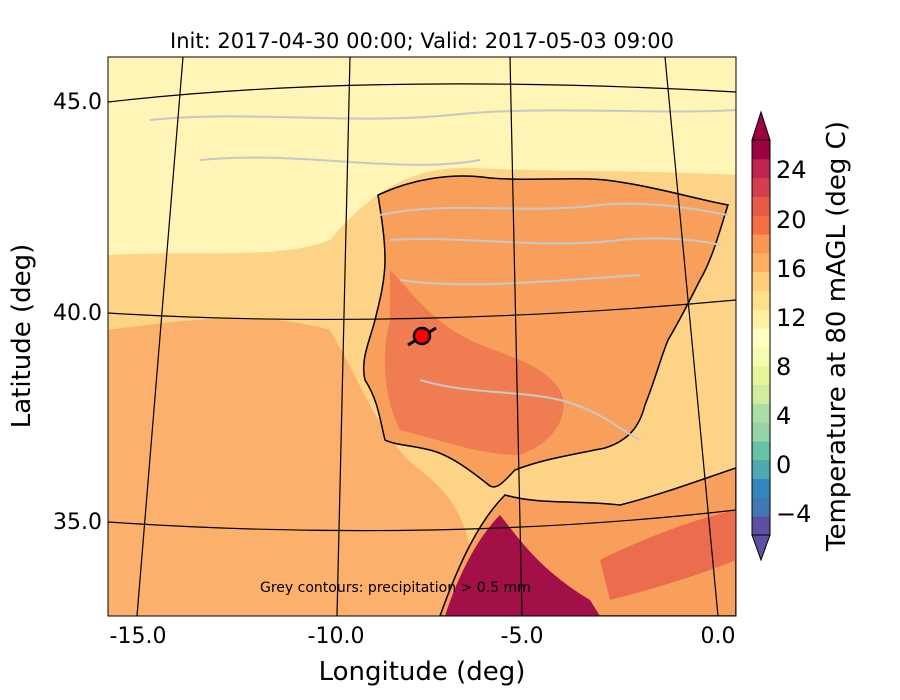 The height and width of the screenshot is (700, 900). What do you see at coordinates (474, 362) in the screenshot?
I see `hot-land-region` at bounding box center [474, 362].